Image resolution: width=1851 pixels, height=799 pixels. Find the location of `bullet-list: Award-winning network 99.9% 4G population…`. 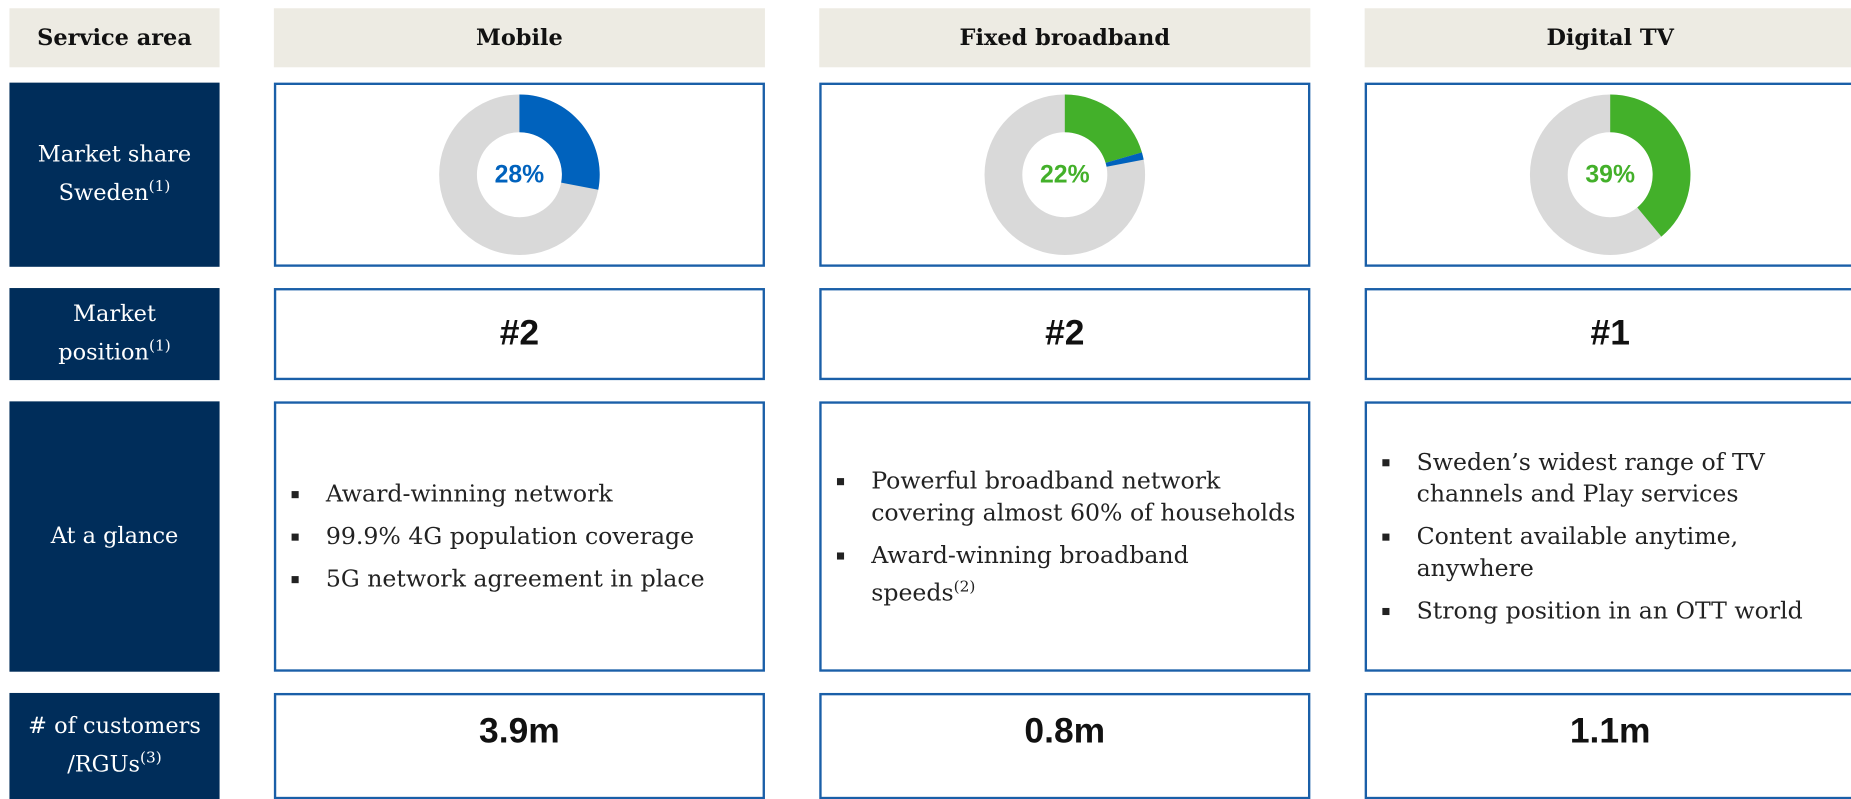

bullet-list: Award-winning network 99.9% 4G population… is located at coordinates (496, 536).